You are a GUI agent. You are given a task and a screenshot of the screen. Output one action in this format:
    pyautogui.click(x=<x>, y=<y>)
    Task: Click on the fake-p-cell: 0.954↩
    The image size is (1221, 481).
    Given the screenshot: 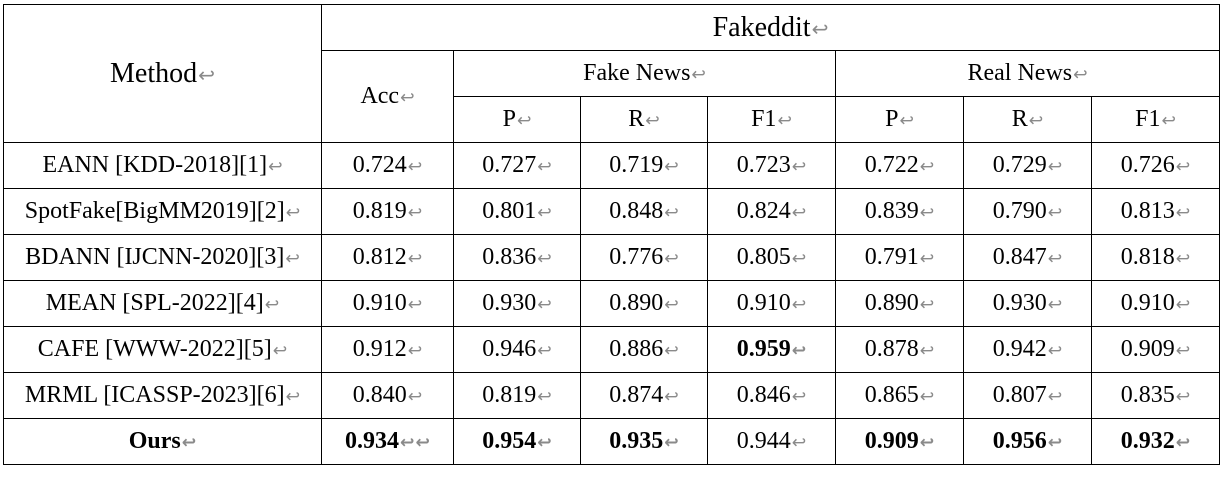 What is the action you would take?
    pyautogui.click(x=517, y=441)
    